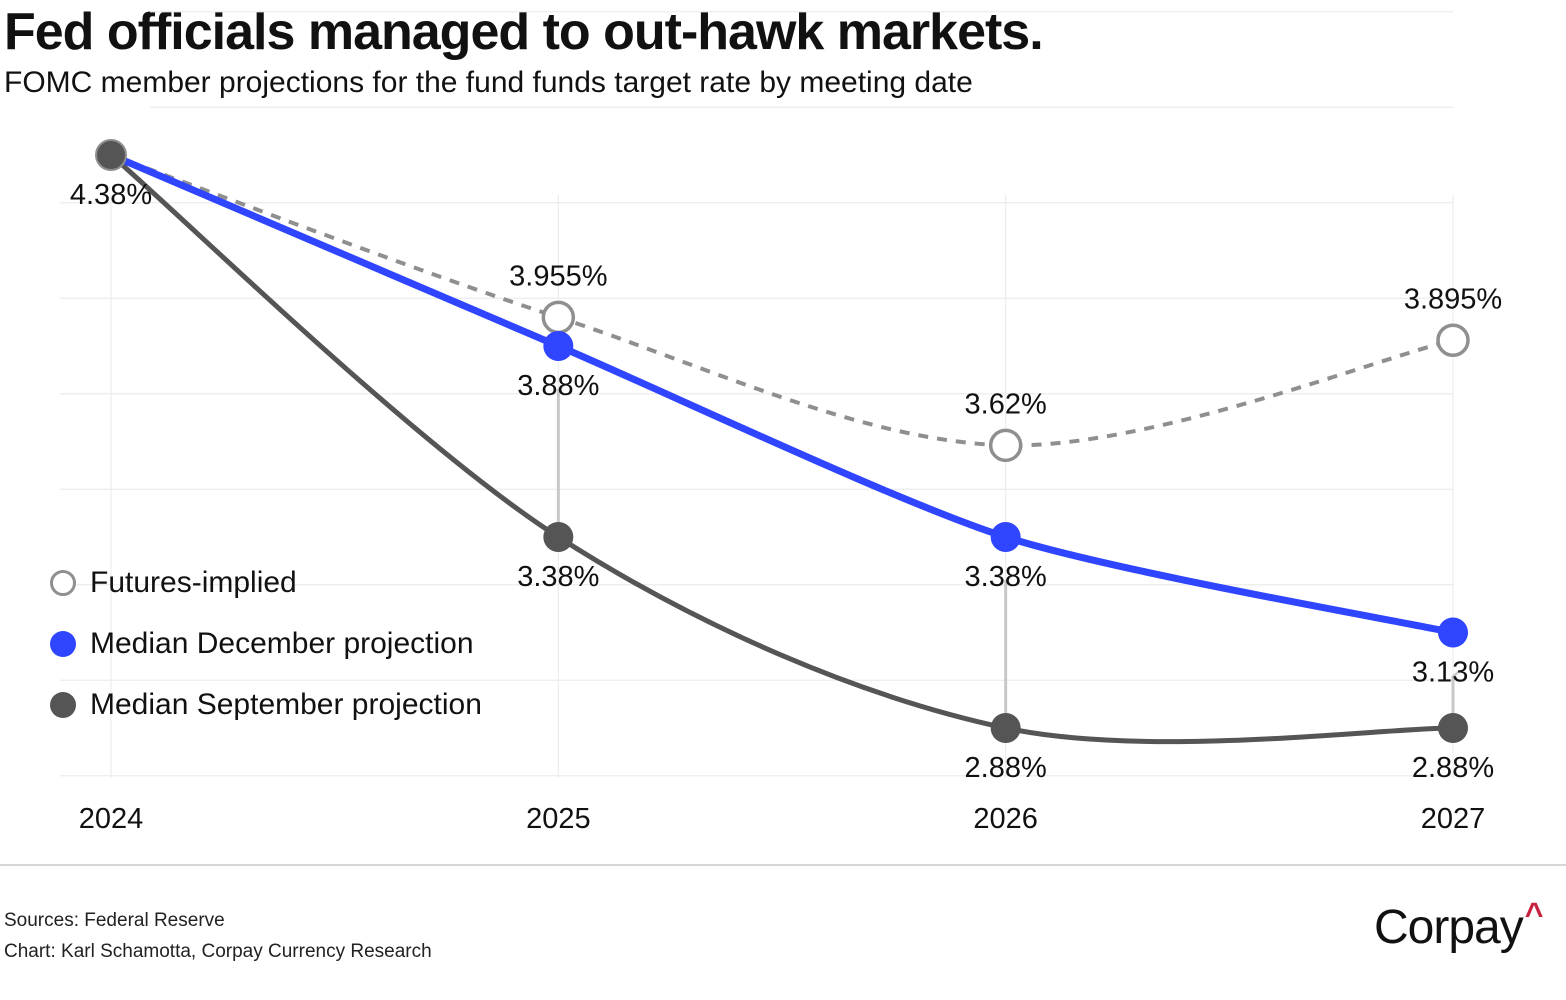  I want to click on legend-item-futures: Futures-implied, so click(266, 582).